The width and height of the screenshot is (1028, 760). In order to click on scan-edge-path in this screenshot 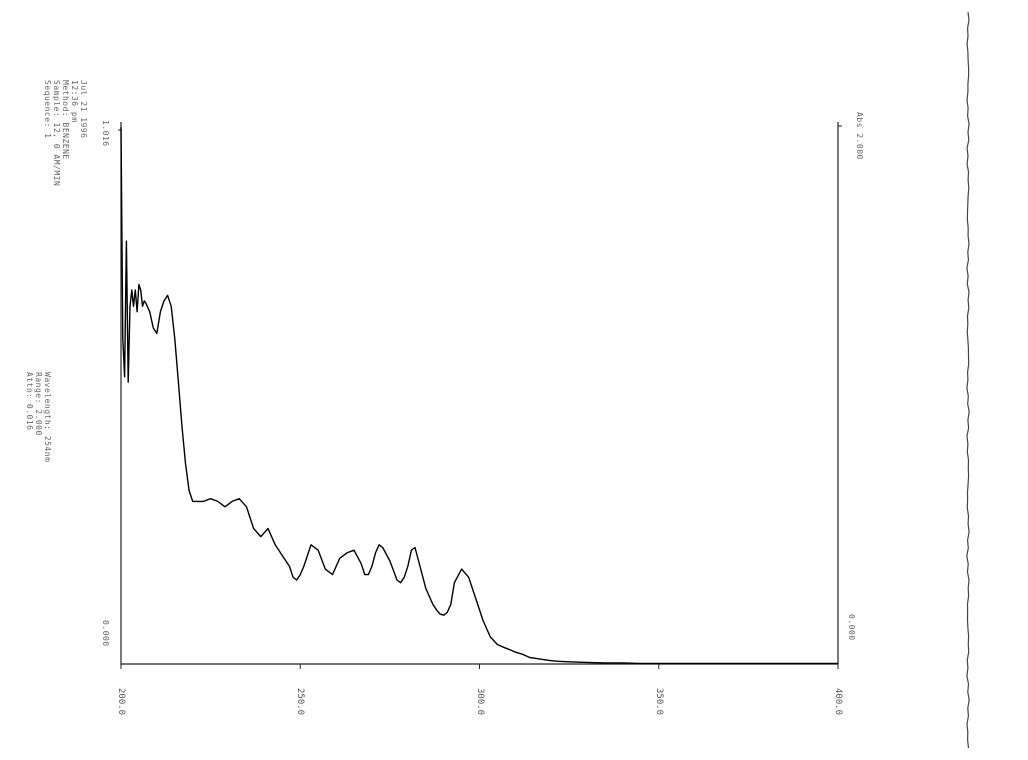, I will do `click(968, 380)`.